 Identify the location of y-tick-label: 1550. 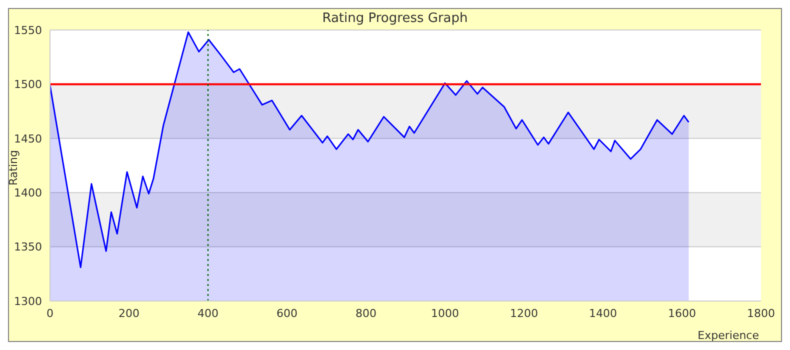
(28, 30).